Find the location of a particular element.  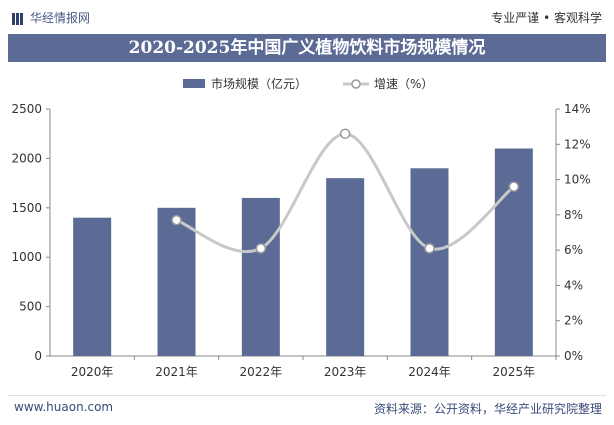

x-tick-label: 2024年 is located at coordinates (429, 372).